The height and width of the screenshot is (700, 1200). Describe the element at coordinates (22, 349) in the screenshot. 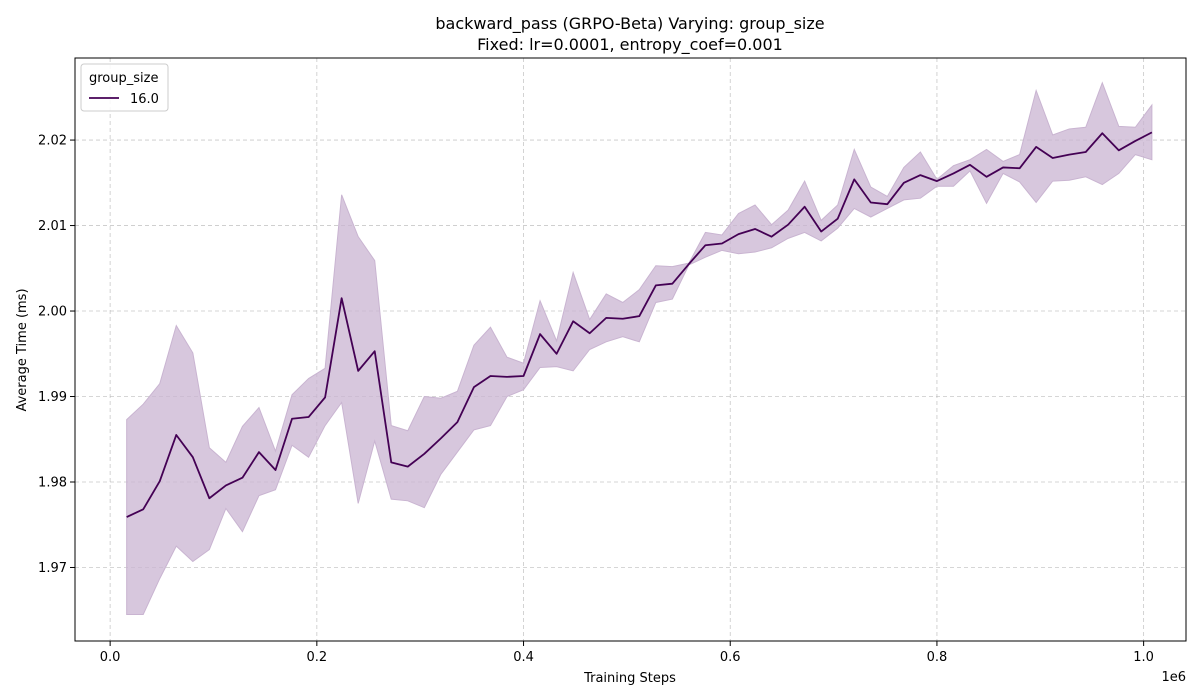

I see `y-axis-label: Average Time (ms)` at that location.